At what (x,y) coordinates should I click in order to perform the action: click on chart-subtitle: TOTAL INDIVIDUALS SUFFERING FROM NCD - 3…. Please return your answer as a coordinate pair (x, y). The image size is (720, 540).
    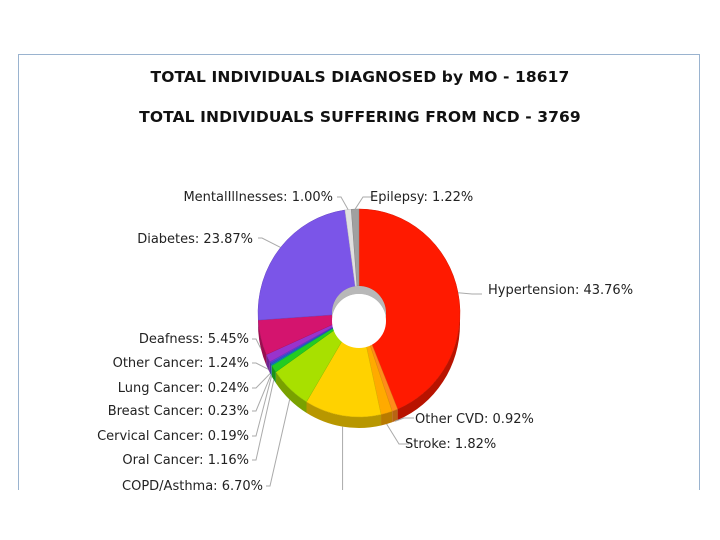
    Looking at the image, I should click on (360, 117).